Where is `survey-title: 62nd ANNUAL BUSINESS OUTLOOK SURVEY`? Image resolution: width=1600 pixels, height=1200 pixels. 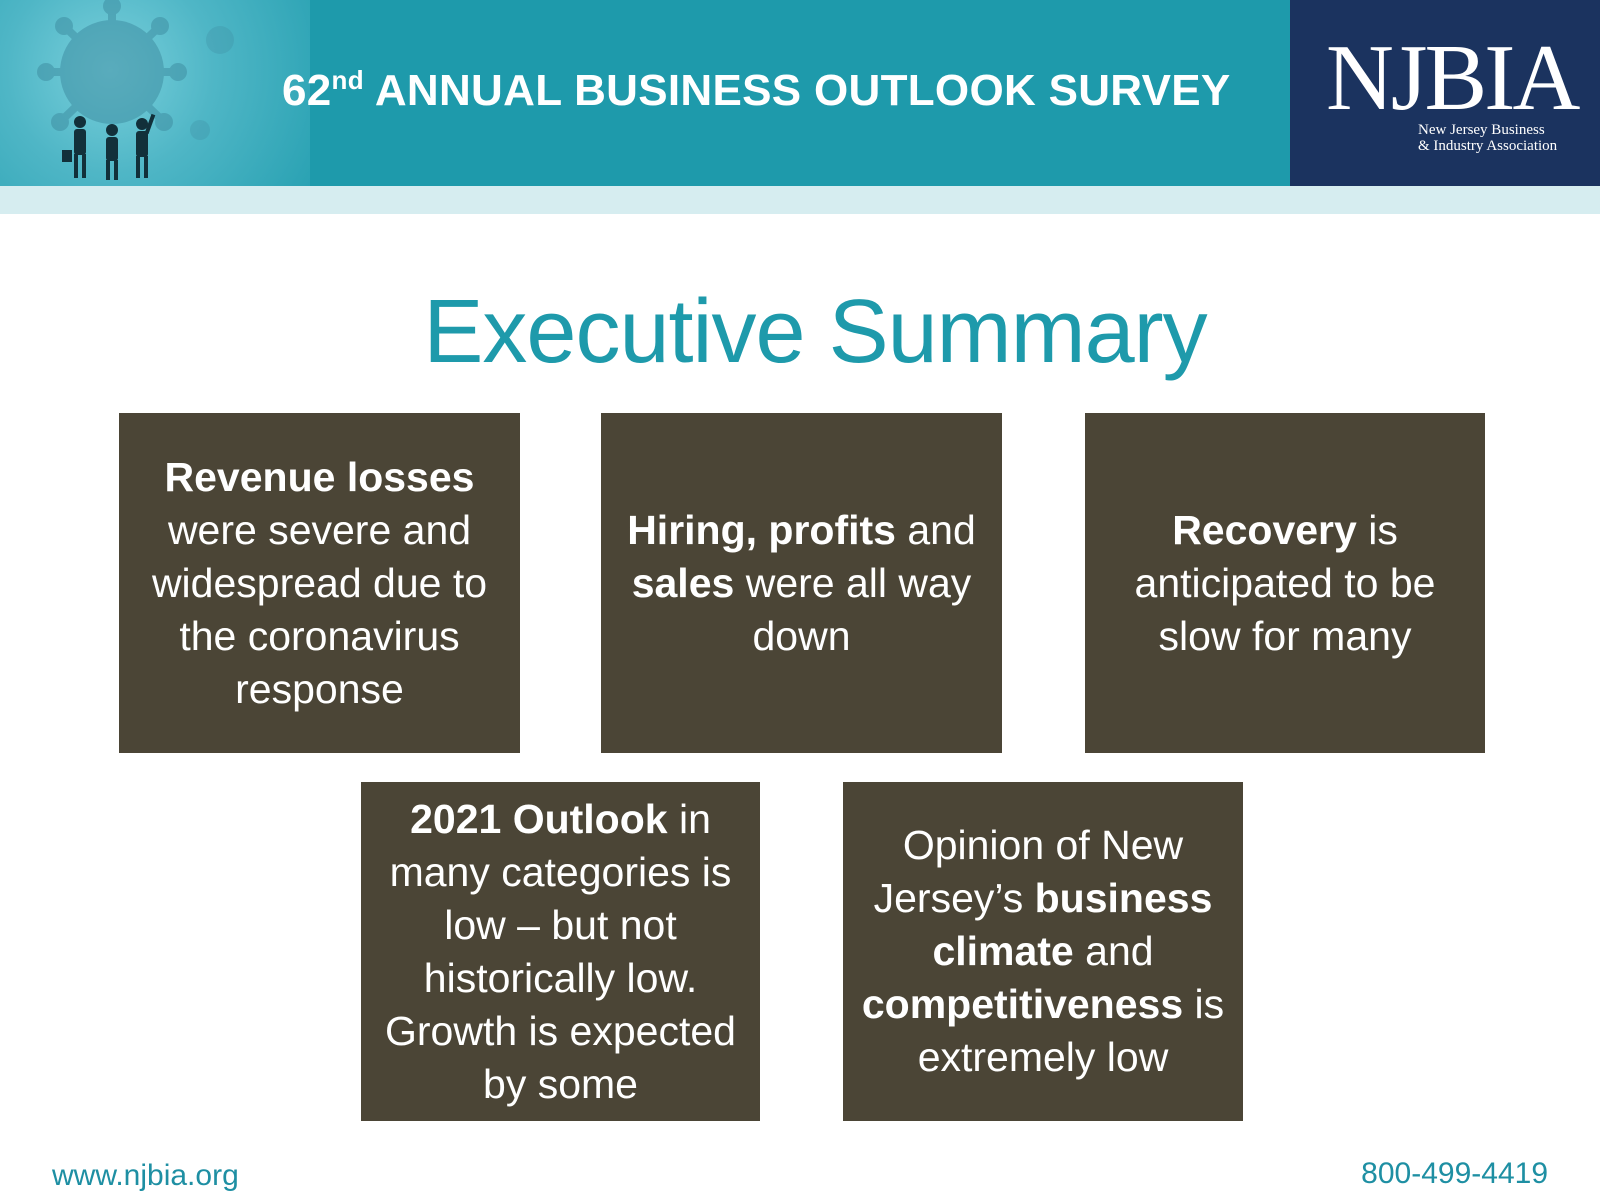 survey-title: 62nd ANNUAL BUSINESS OUTLOOK SURVEY is located at coordinates (756, 91).